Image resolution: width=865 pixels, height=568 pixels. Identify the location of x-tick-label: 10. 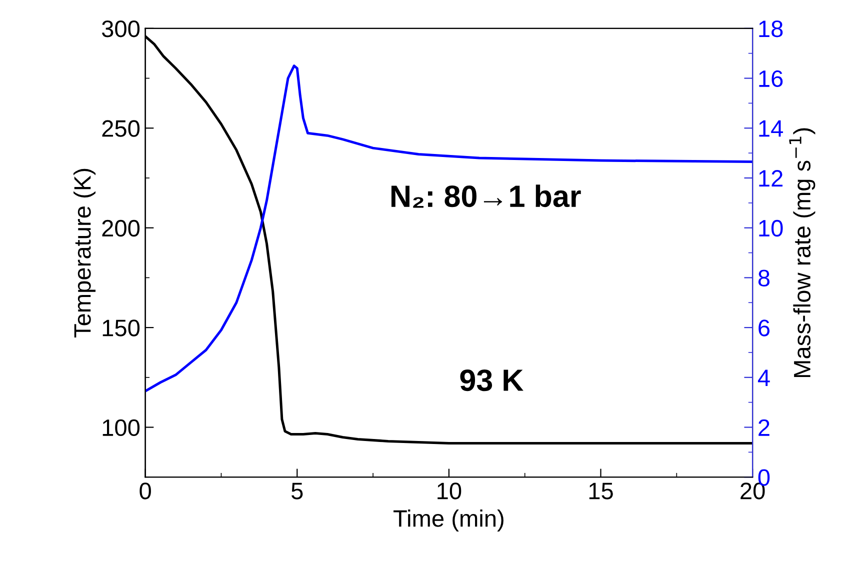
(450, 491).